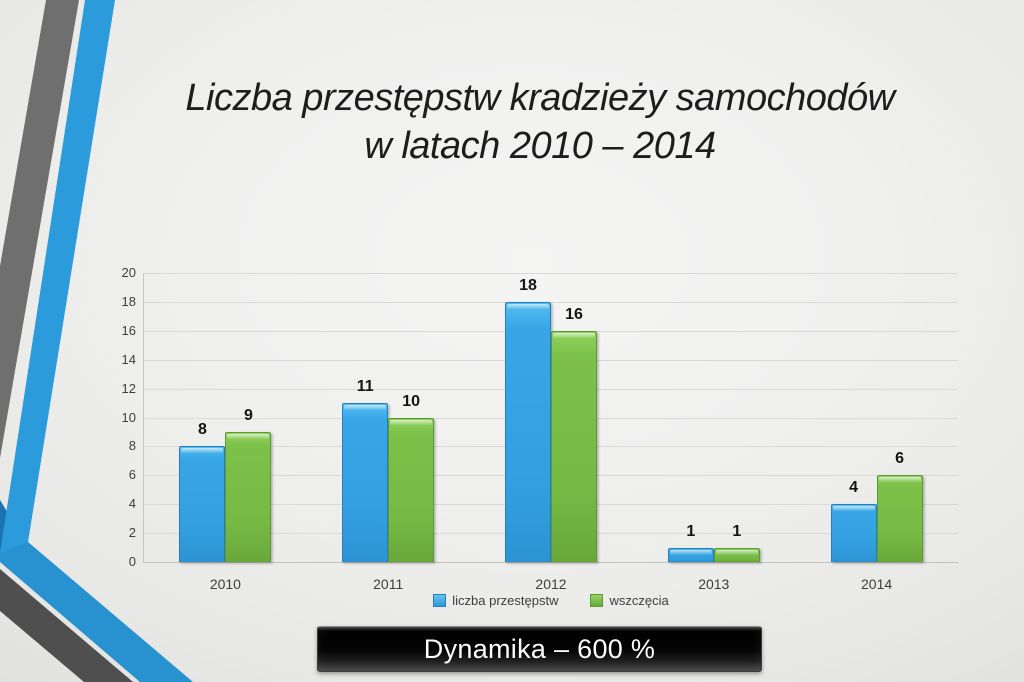  Describe the element at coordinates (540, 146) in the screenshot. I see `slide-title-line2: w latach 2010 – 2014` at that location.